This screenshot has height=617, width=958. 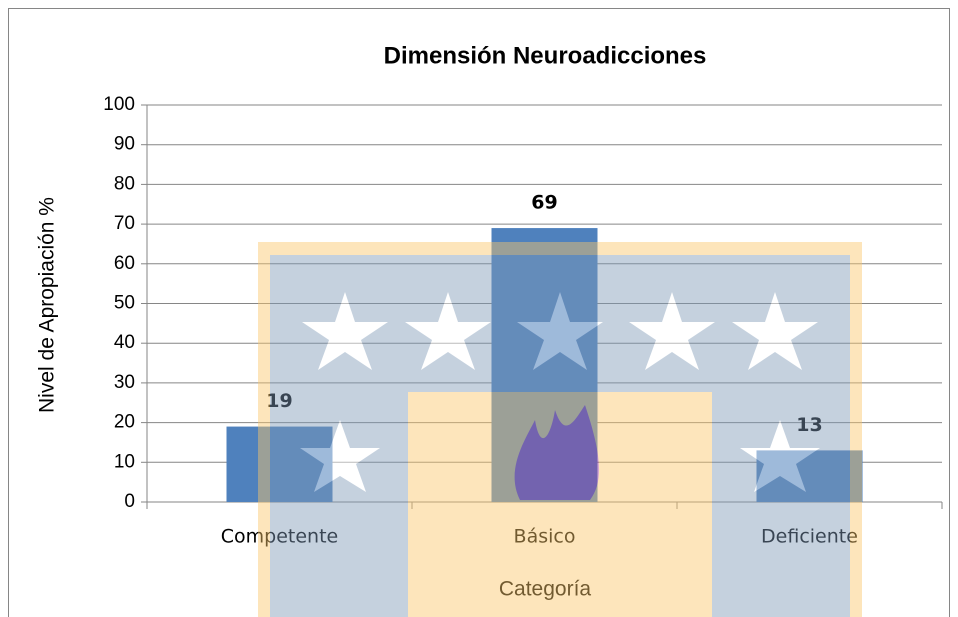 What do you see at coordinates (124, 382) in the screenshot?
I see `y-tick-label: 30` at bounding box center [124, 382].